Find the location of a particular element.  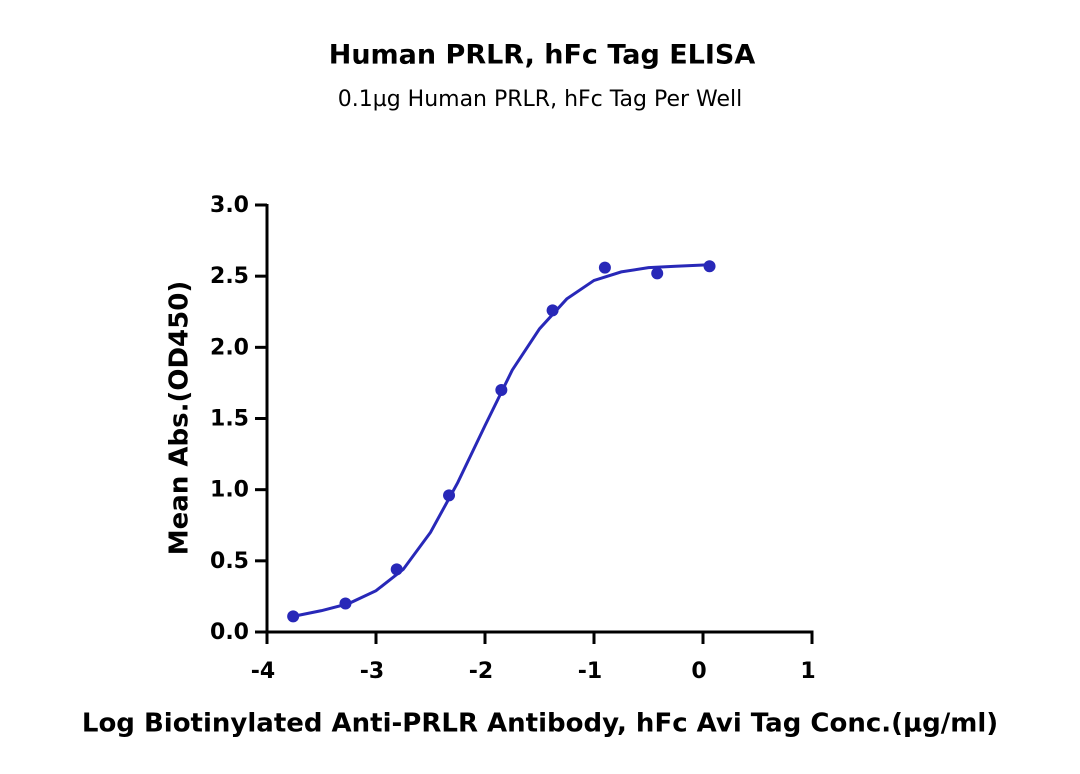

y-tick-label: 1.0 is located at coordinates (229, 490).